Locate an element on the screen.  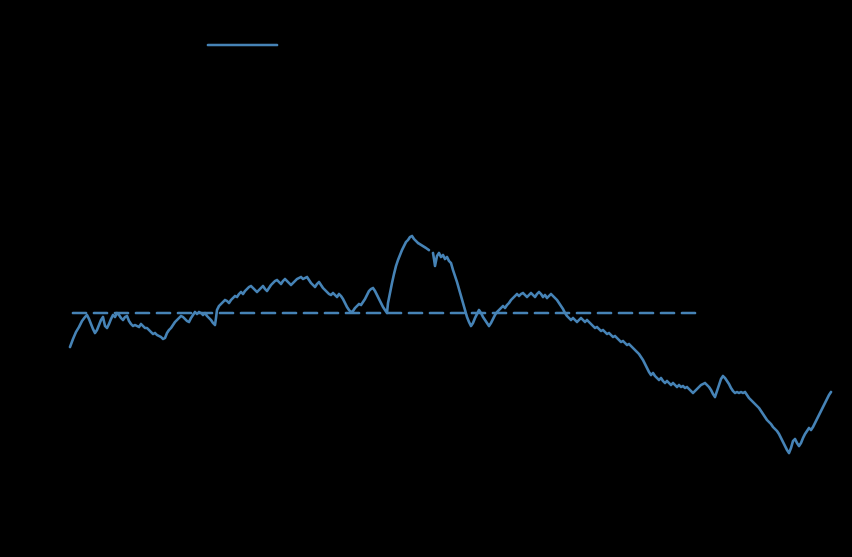
data-gap-dashed-segment is located at coordinates (425, 248).